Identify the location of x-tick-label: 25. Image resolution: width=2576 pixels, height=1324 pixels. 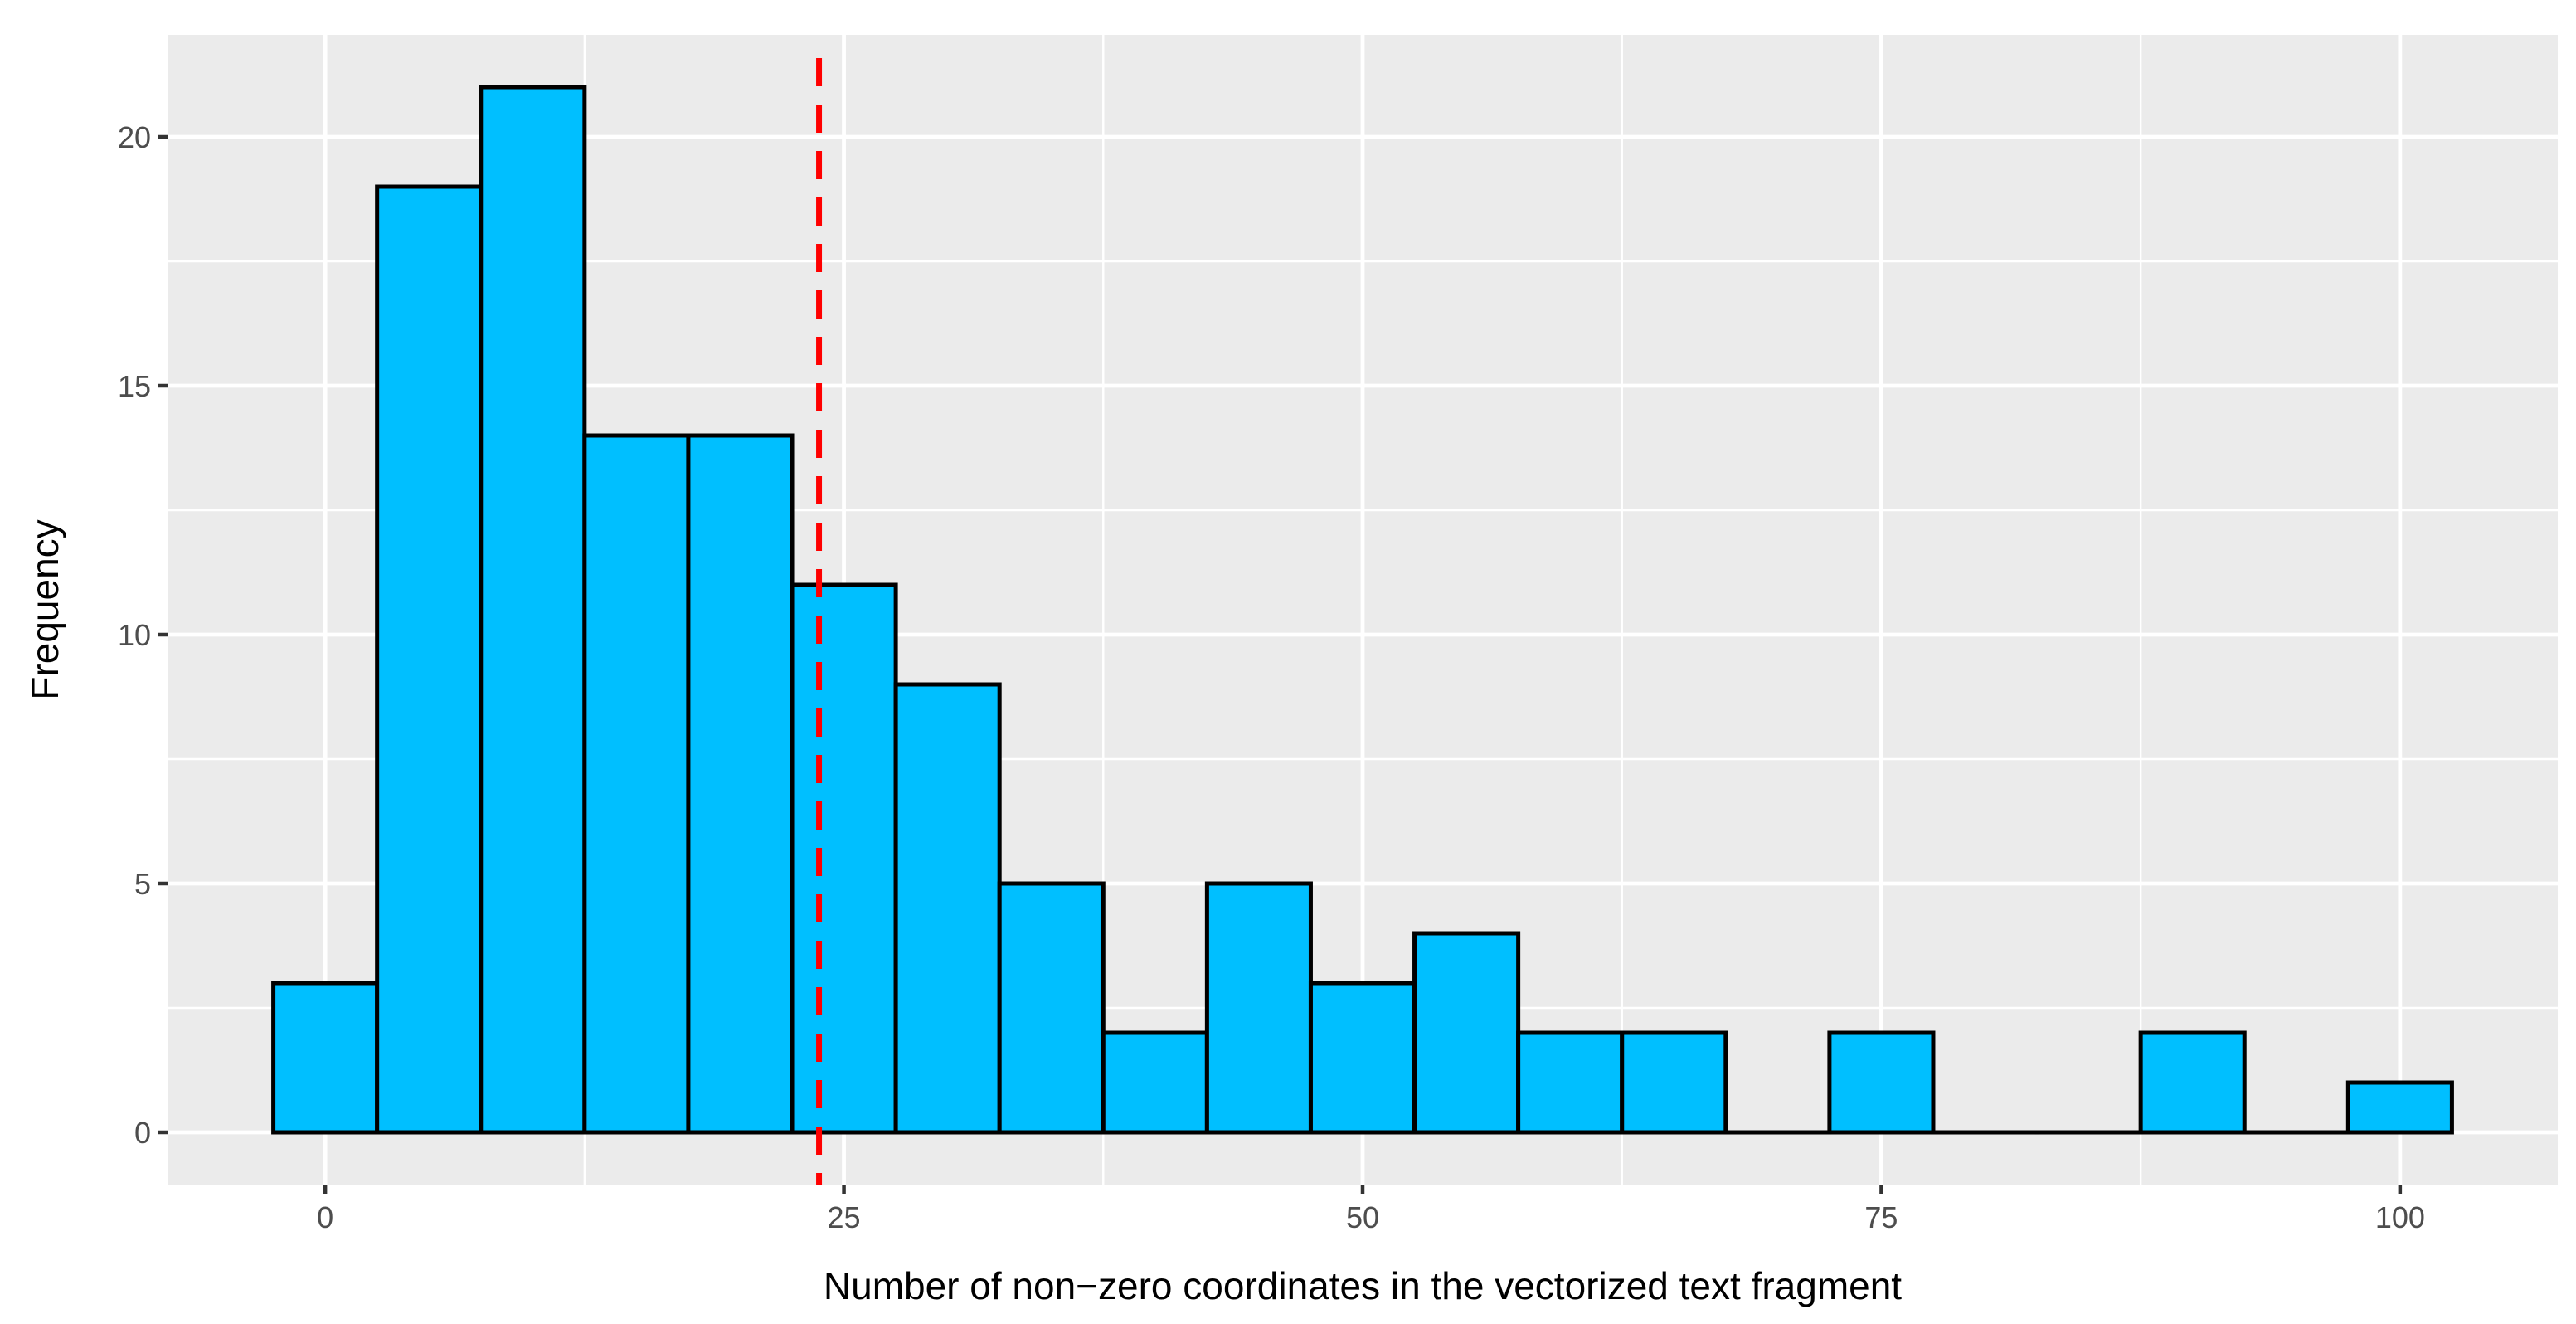
(844, 1217).